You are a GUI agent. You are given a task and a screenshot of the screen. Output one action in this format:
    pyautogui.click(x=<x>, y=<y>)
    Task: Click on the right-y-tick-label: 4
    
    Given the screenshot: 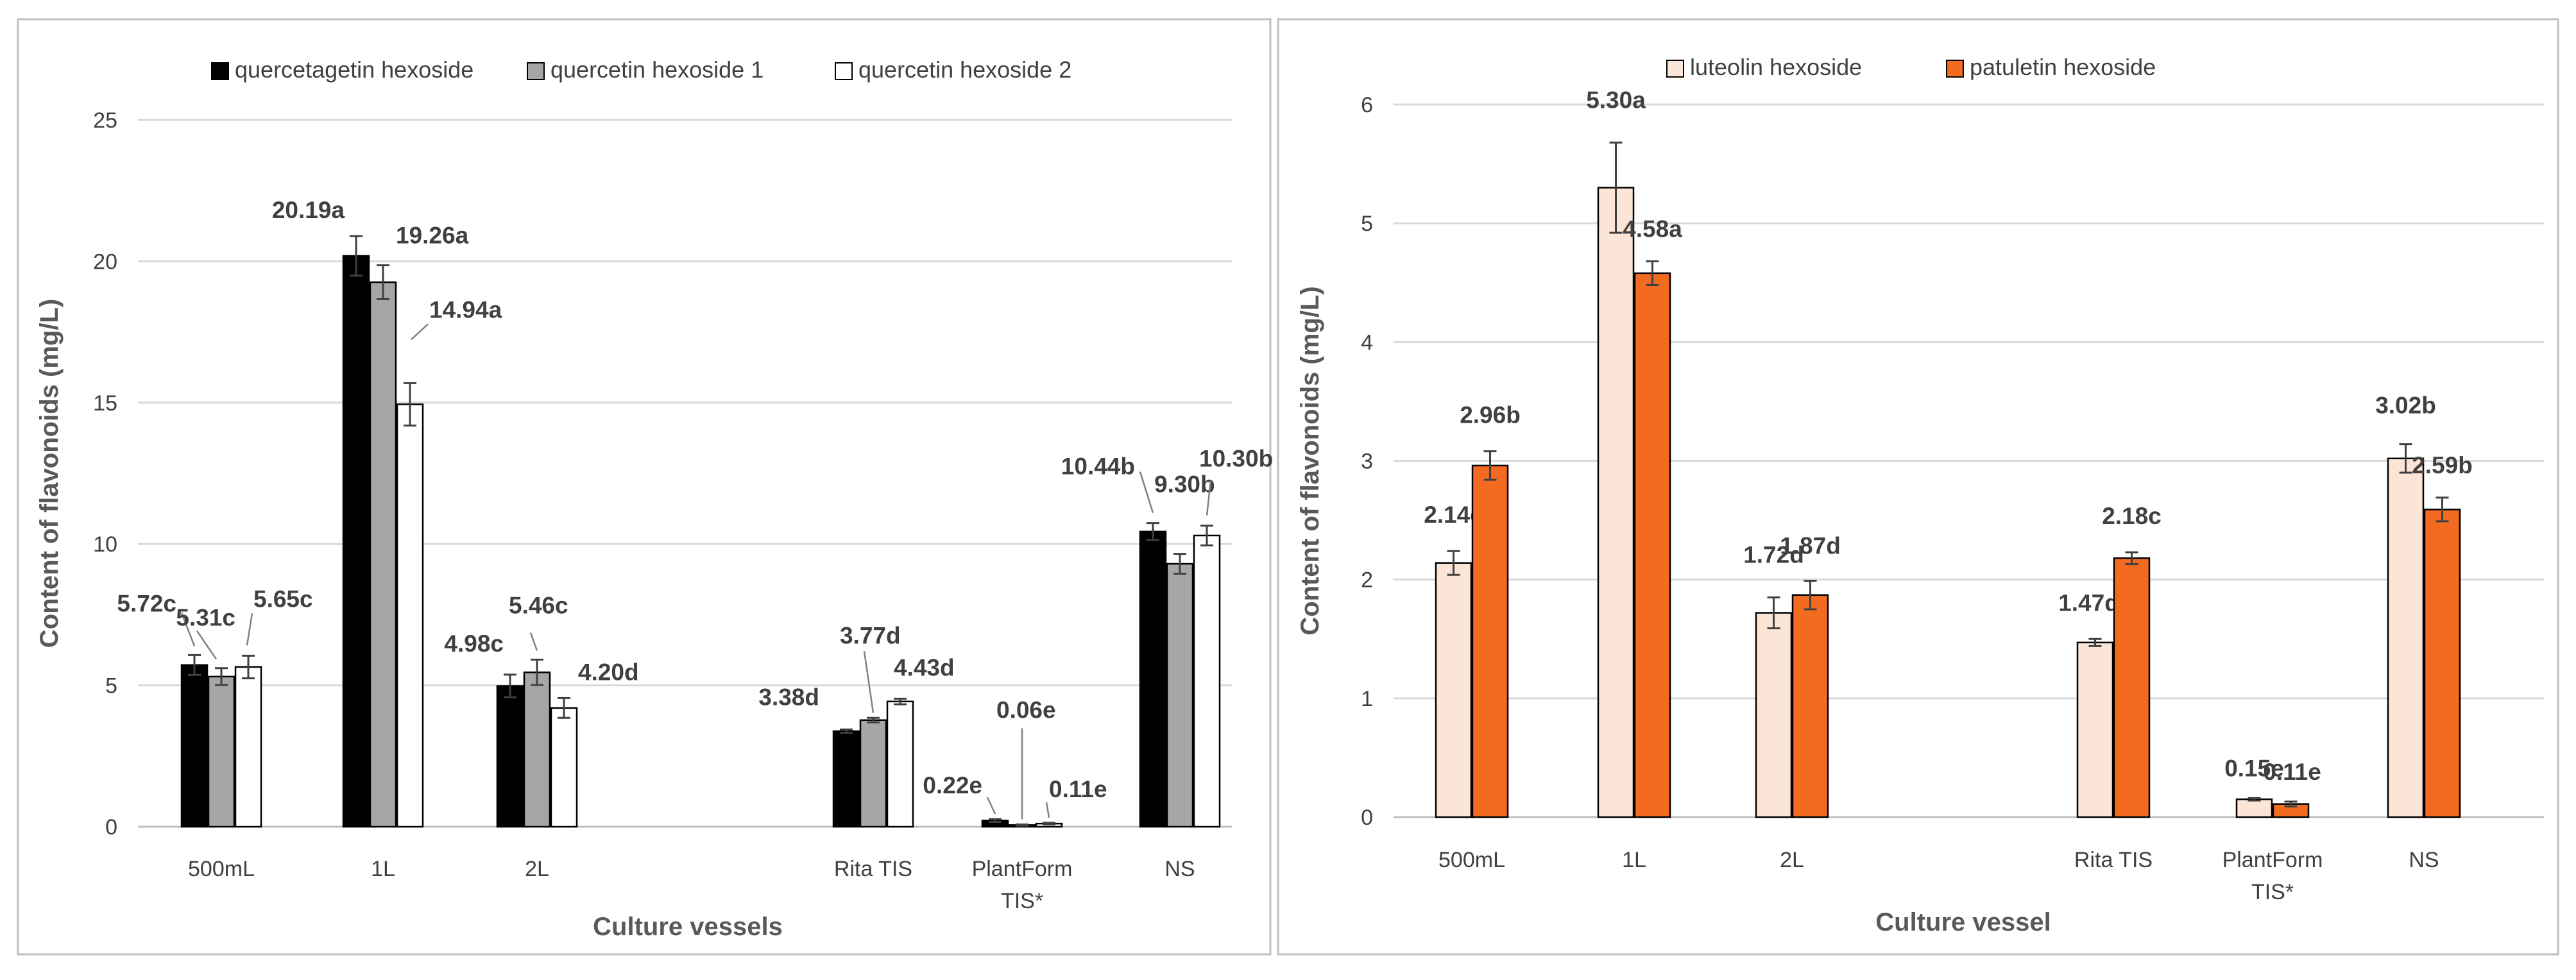 What is the action you would take?
    pyautogui.click(x=1367, y=342)
    